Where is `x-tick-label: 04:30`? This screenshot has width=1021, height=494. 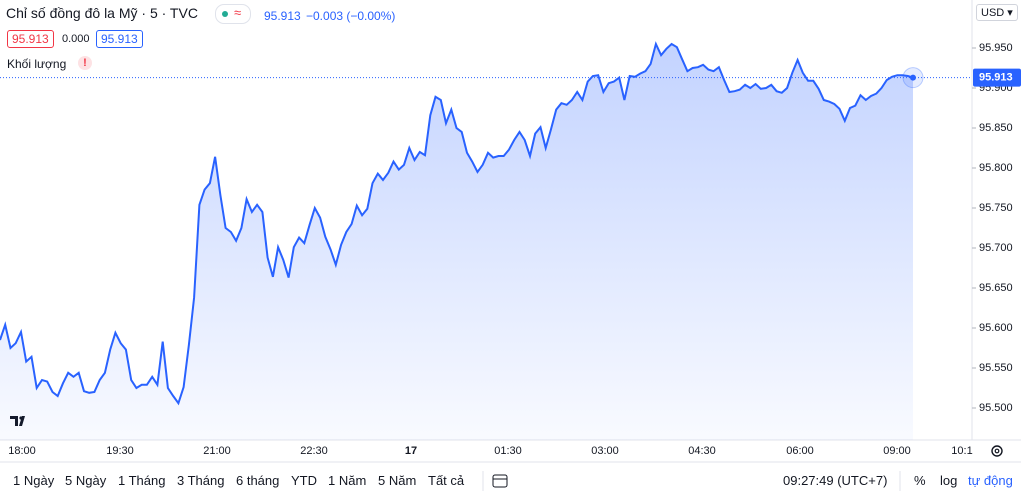
x-tick-label: 04:30 is located at coordinates (702, 451).